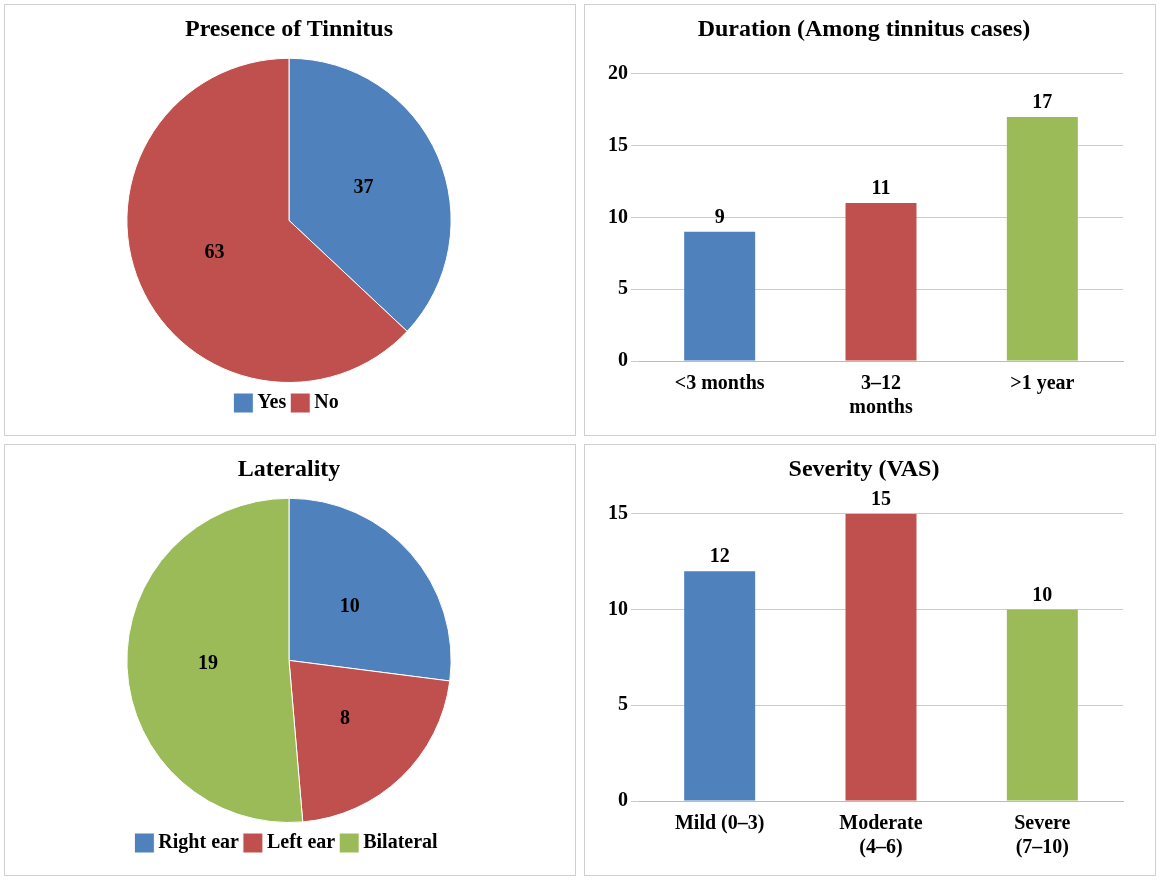  Describe the element at coordinates (719, 823) in the screenshot. I see `x-tick-label: Mild (0–3)` at that location.